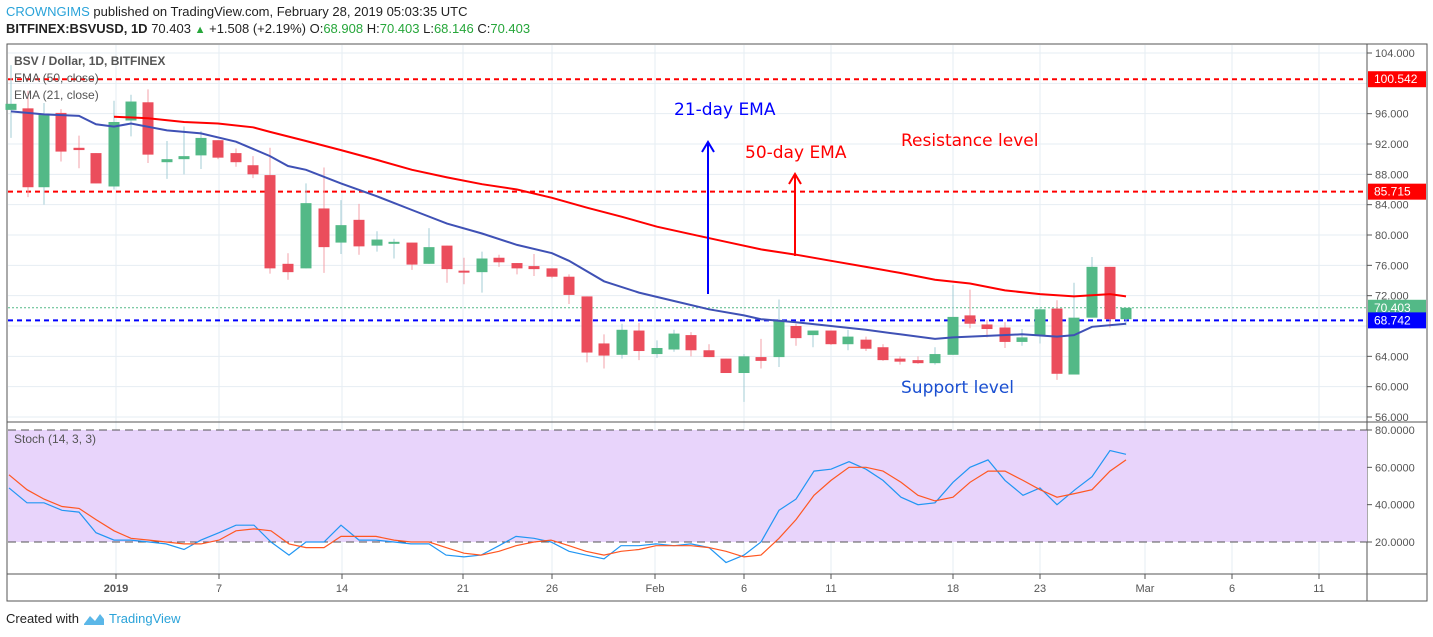 This screenshot has width=1433, height=637. I want to click on price-tick-label: 60.000, so click(1392, 388).